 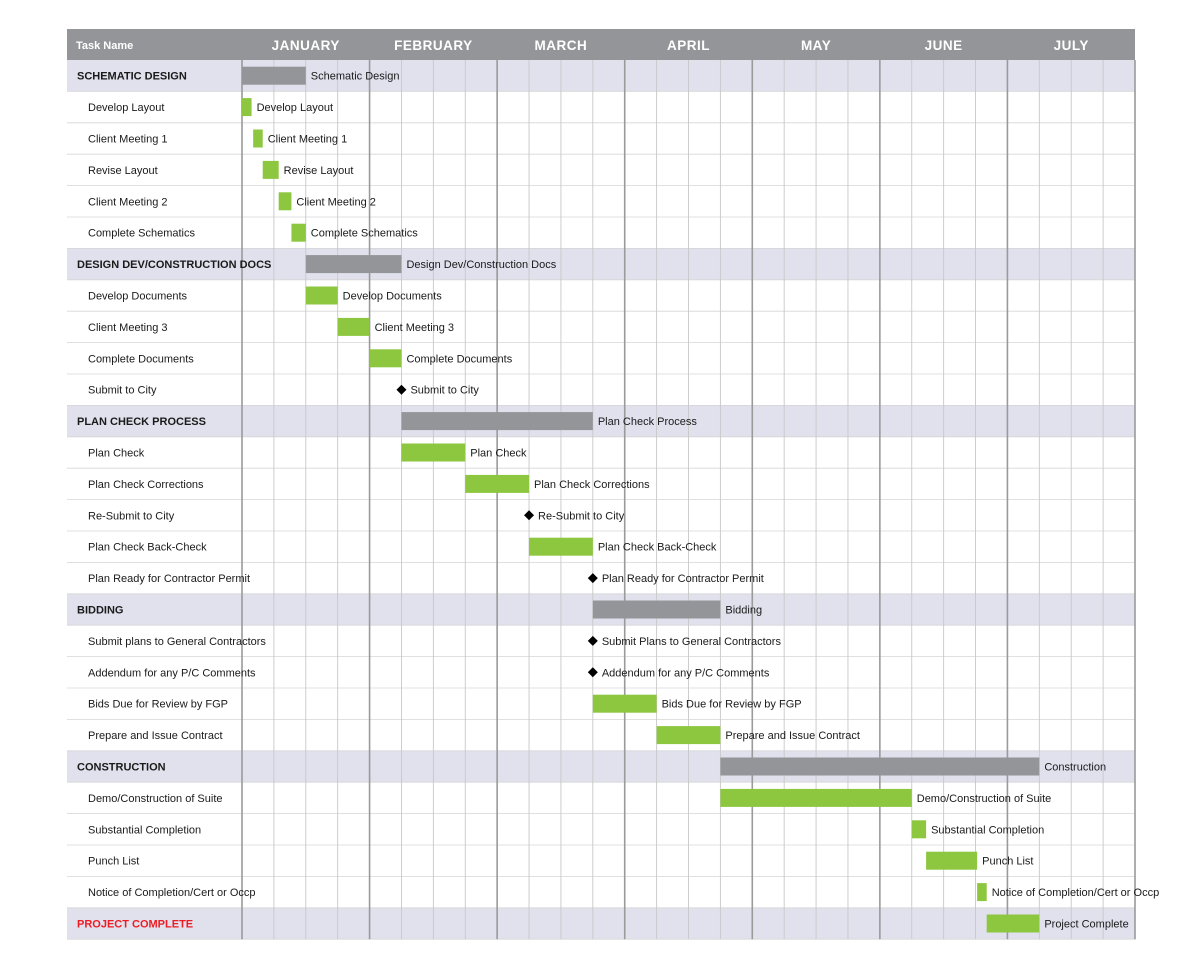 I want to click on task-name-plan-ready-for-contractor-permit: Plan Ready for Contractor Permit, so click(x=169, y=579).